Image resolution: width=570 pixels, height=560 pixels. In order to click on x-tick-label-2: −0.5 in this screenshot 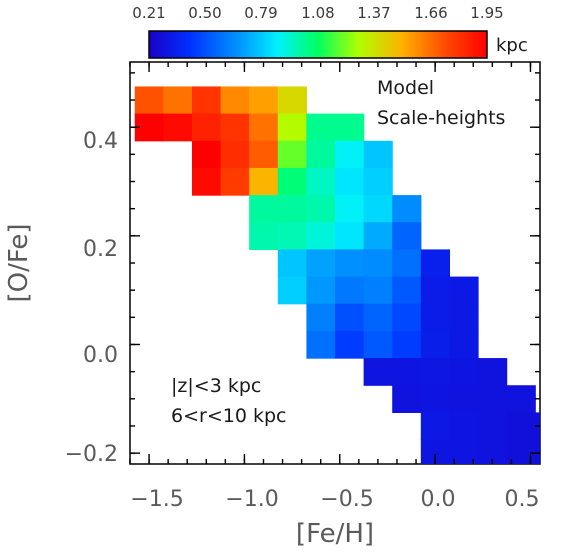, I will do `click(346, 499)`.